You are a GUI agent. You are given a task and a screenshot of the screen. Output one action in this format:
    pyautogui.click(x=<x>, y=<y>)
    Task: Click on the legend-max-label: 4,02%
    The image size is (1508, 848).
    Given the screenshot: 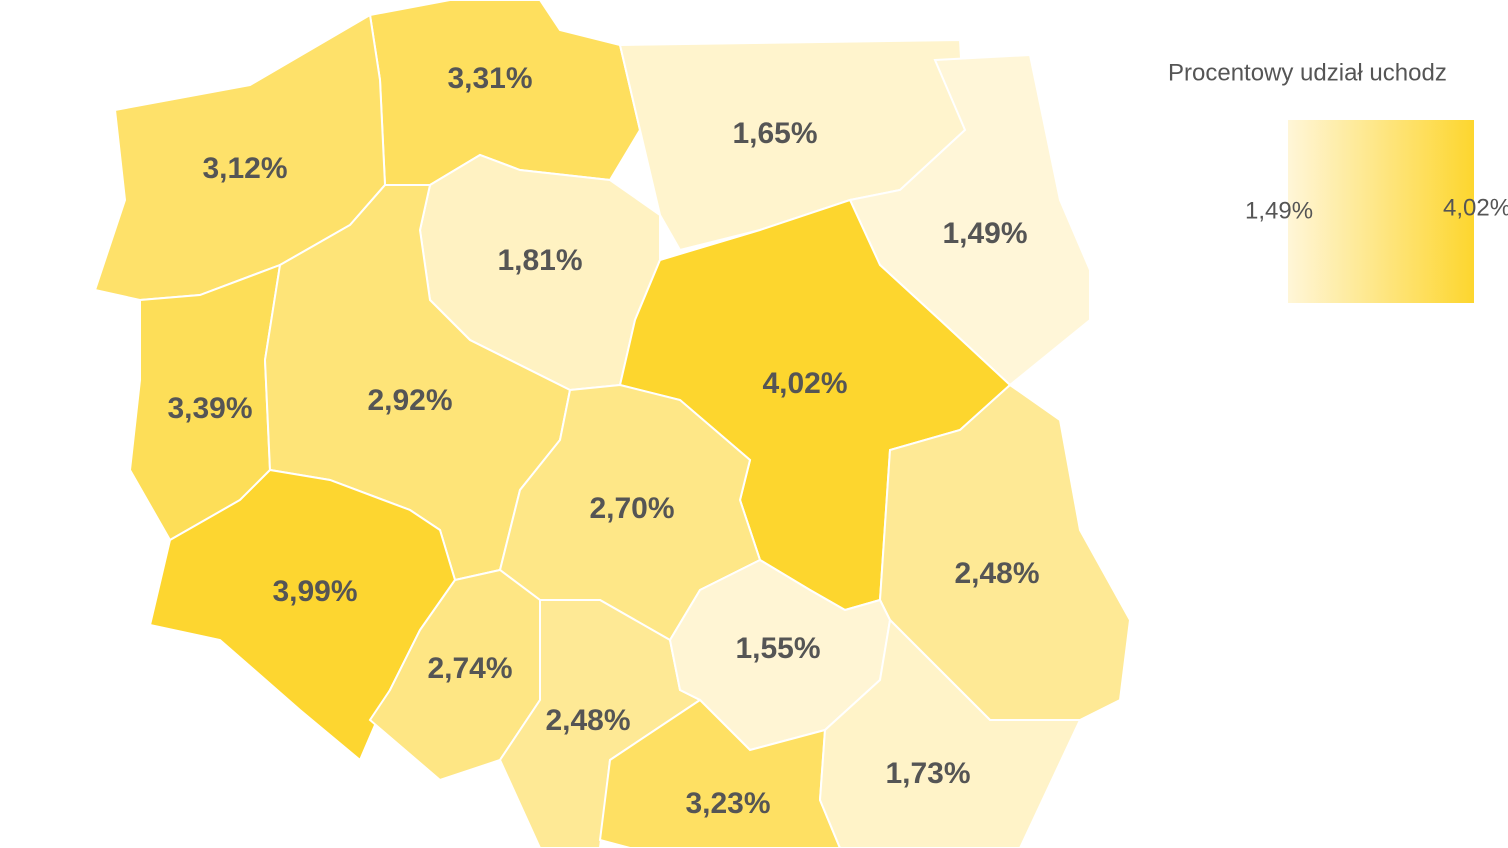 What is the action you would take?
    pyautogui.click(x=1475, y=207)
    